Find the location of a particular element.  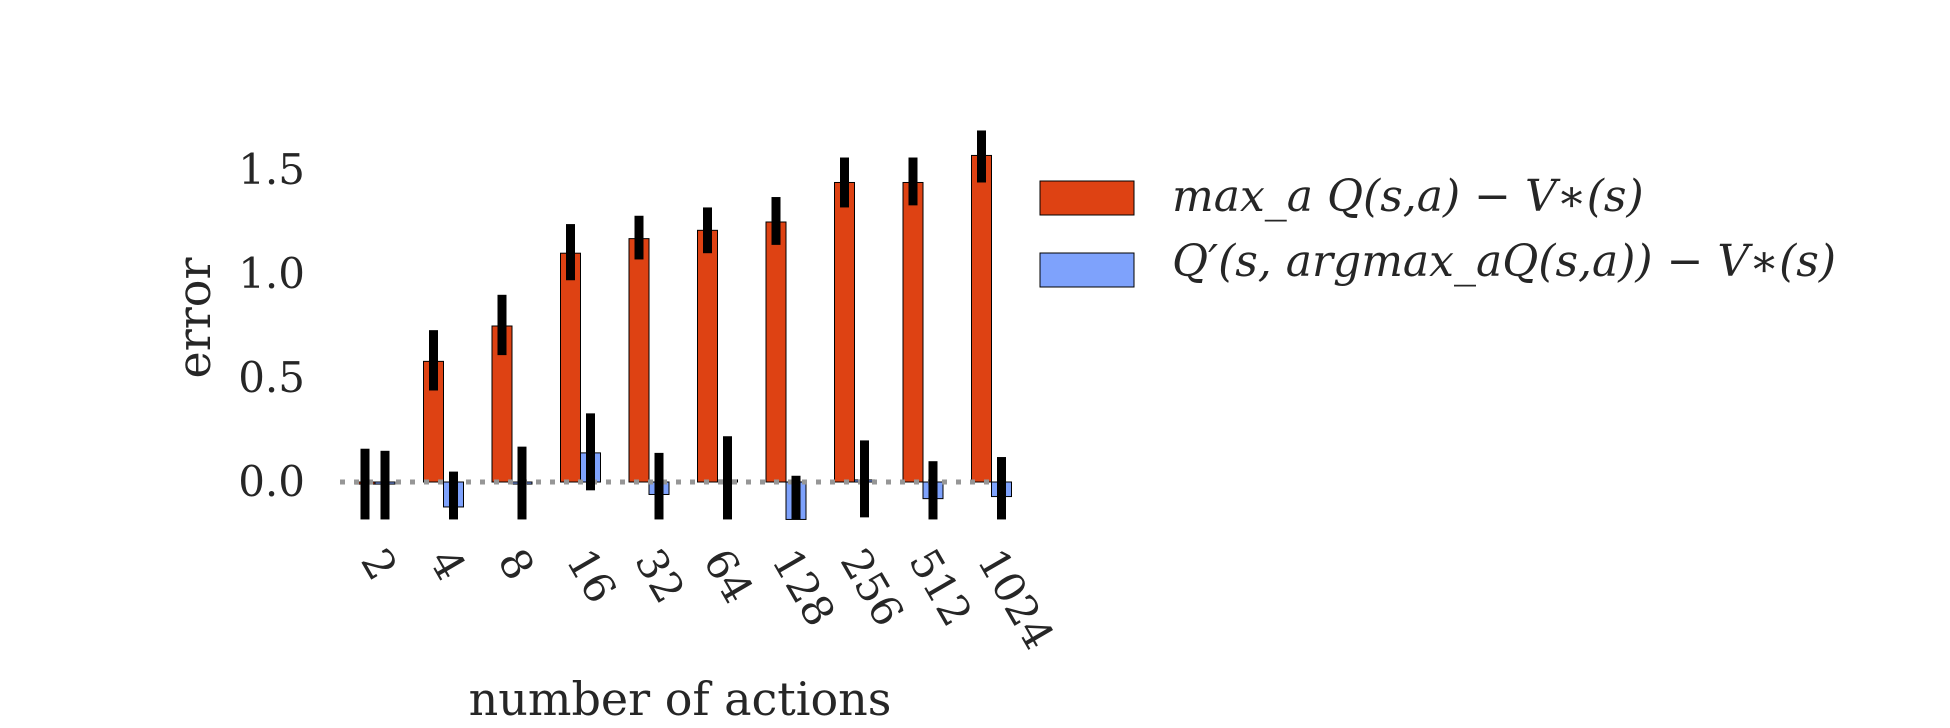

x-axis-label: number of actions is located at coordinates (680, 699).